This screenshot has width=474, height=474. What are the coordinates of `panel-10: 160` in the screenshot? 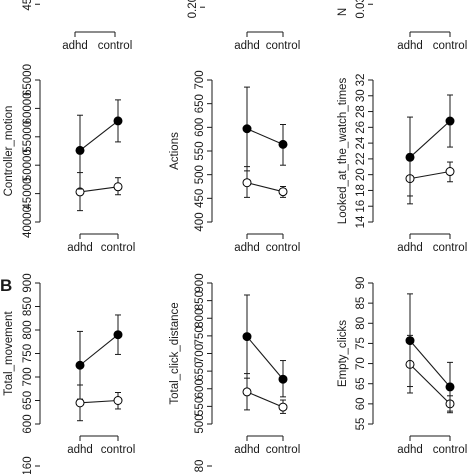 It's located at (31, 465).